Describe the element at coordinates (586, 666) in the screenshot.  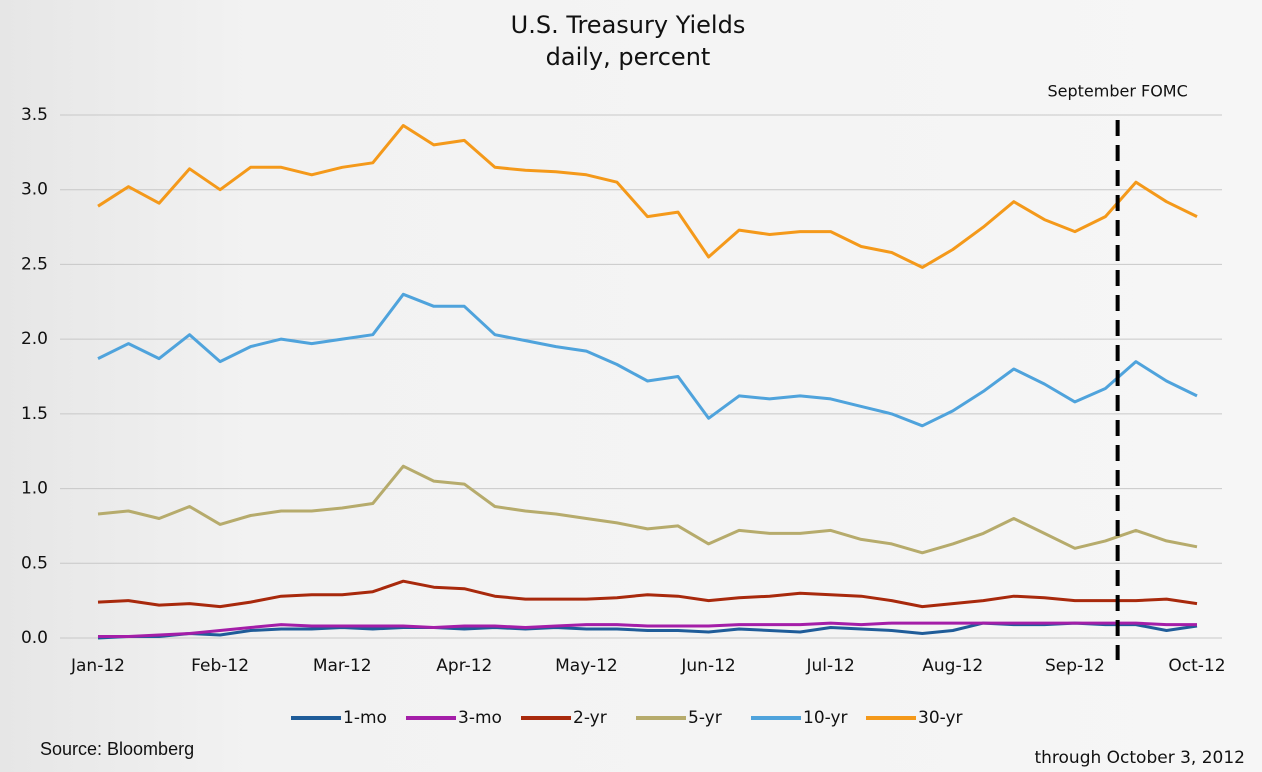
I see `x-tick-label: May-12` at that location.